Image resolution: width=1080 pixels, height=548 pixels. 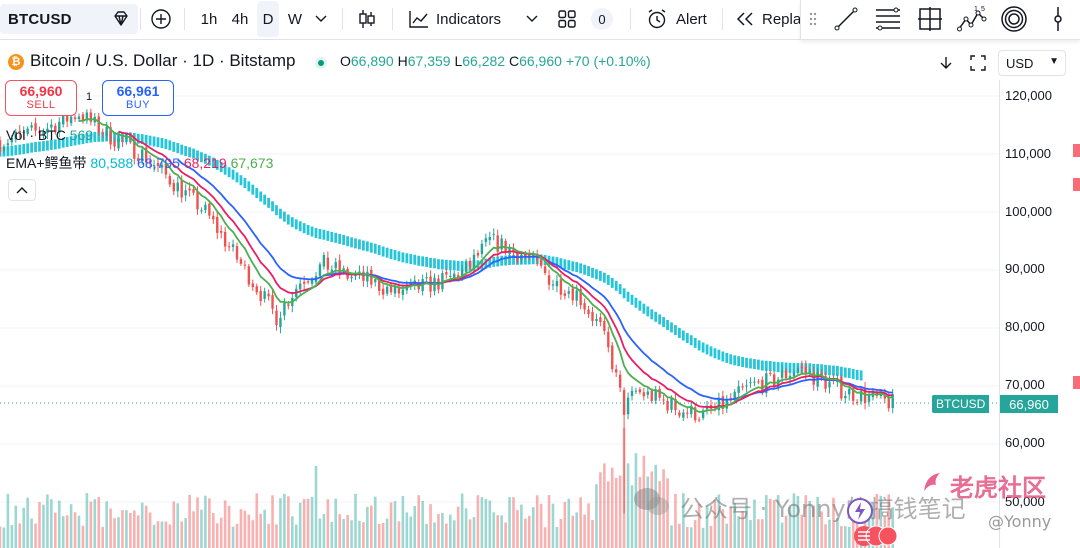 What do you see at coordinates (691, 19) in the screenshot?
I see `alert-button: Alert` at bounding box center [691, 19].